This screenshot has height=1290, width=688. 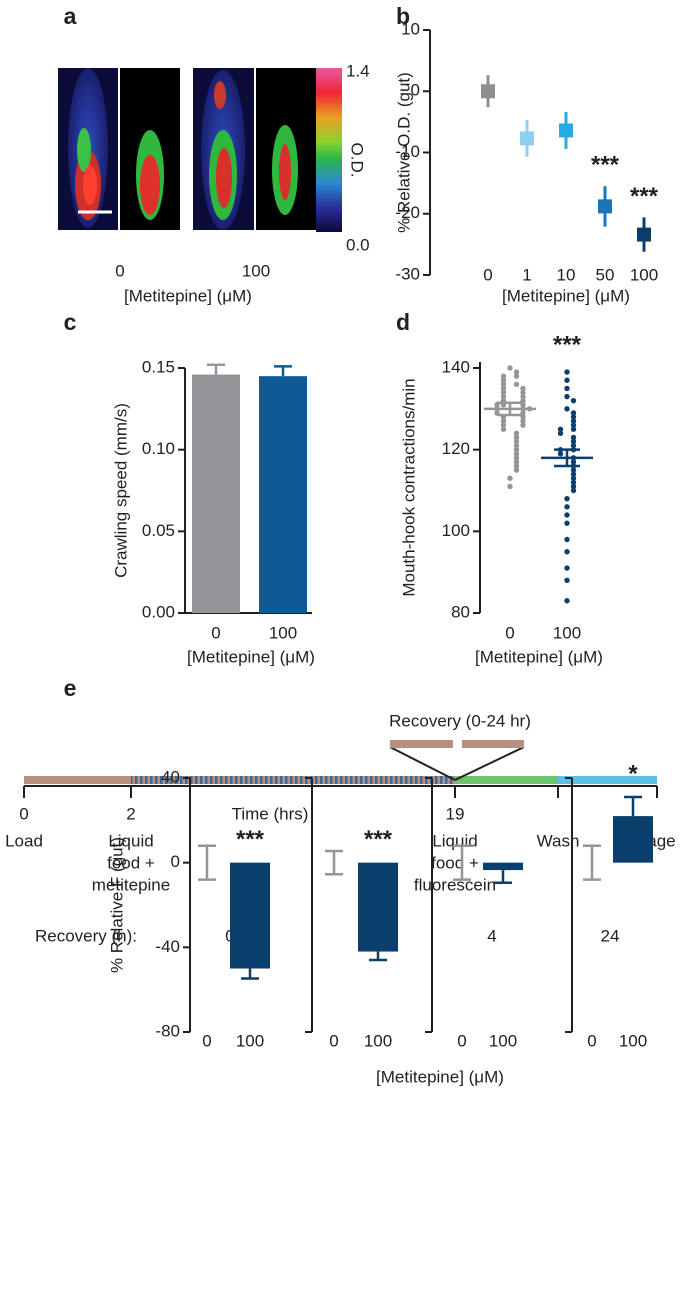 What do you see at coordinates (633, 773) in the screenshot?
I see `significance: *` at bounding box center [633, 773].